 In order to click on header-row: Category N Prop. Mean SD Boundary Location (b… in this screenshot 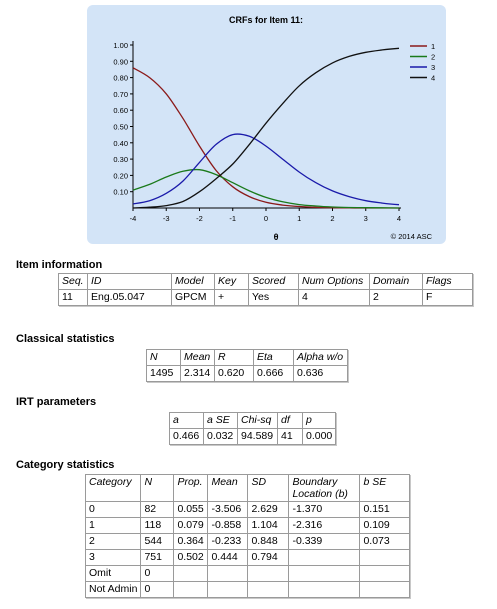, I will do `click(247, 488)`.